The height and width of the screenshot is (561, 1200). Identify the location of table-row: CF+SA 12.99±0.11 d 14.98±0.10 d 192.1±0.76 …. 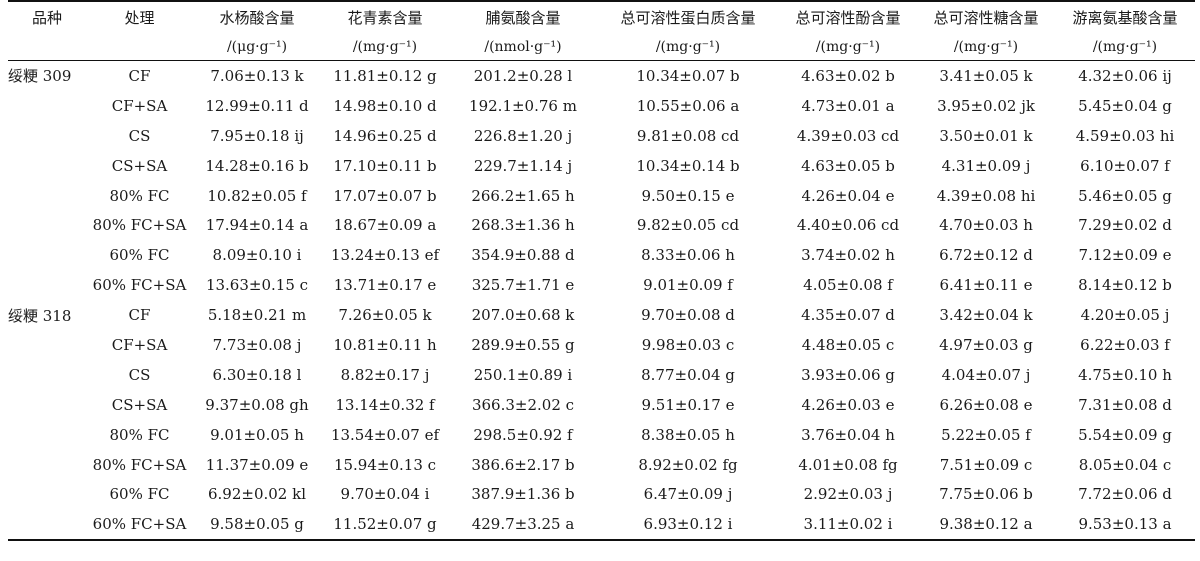
(601, 106).